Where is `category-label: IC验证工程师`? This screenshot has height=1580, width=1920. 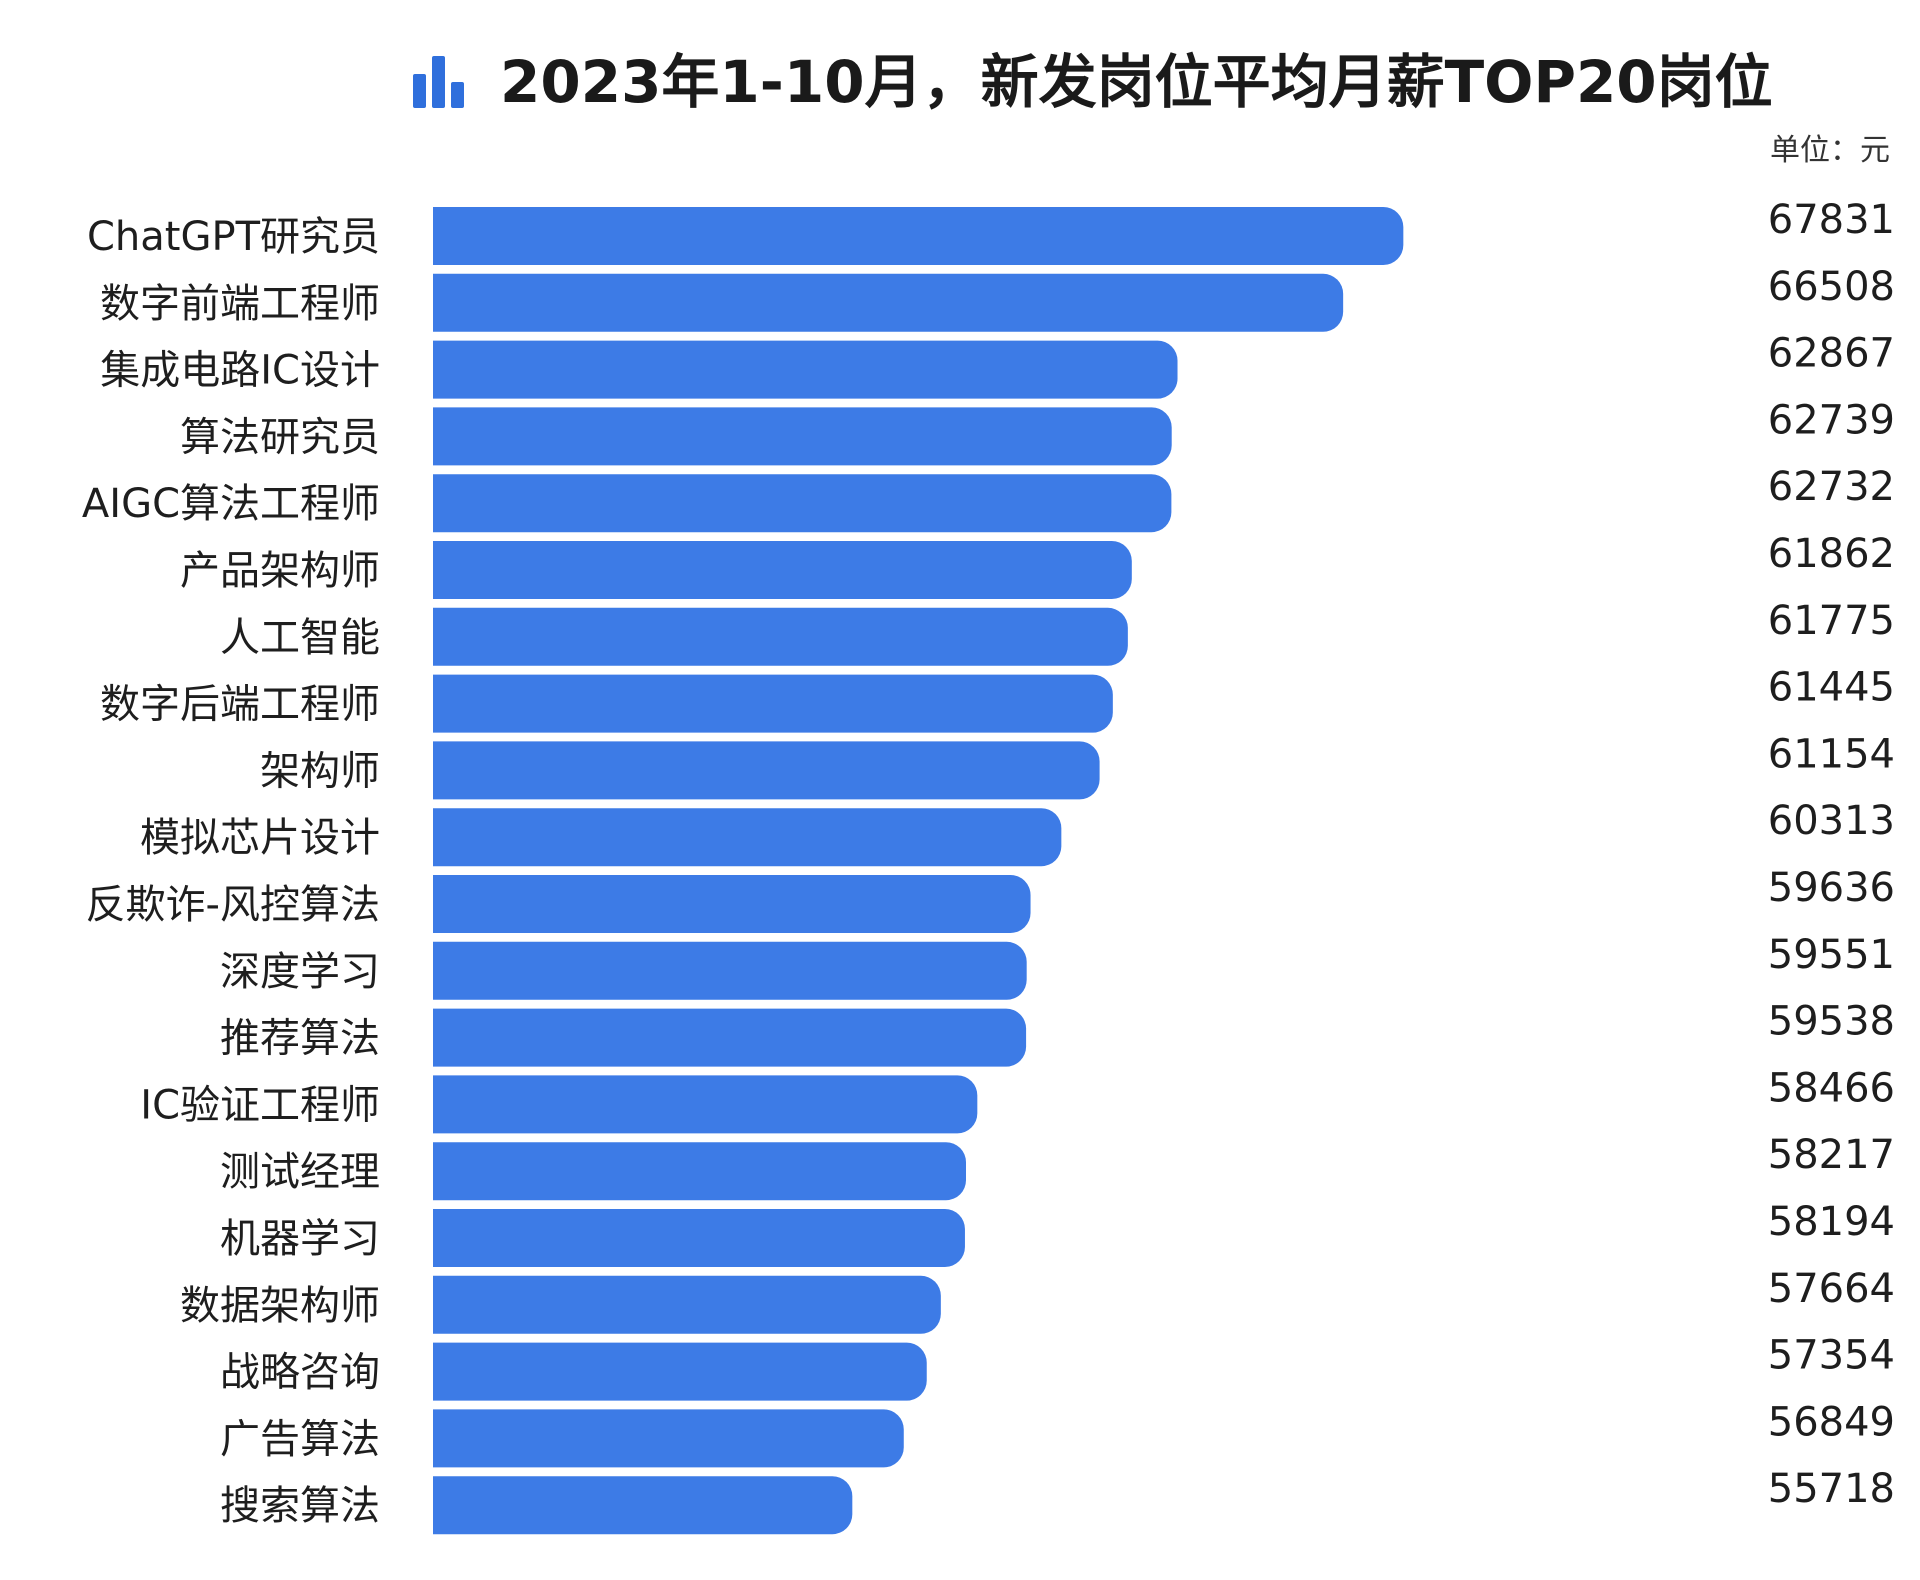
category-label: IC验证工程师 is located at coordinates (260, 1105).